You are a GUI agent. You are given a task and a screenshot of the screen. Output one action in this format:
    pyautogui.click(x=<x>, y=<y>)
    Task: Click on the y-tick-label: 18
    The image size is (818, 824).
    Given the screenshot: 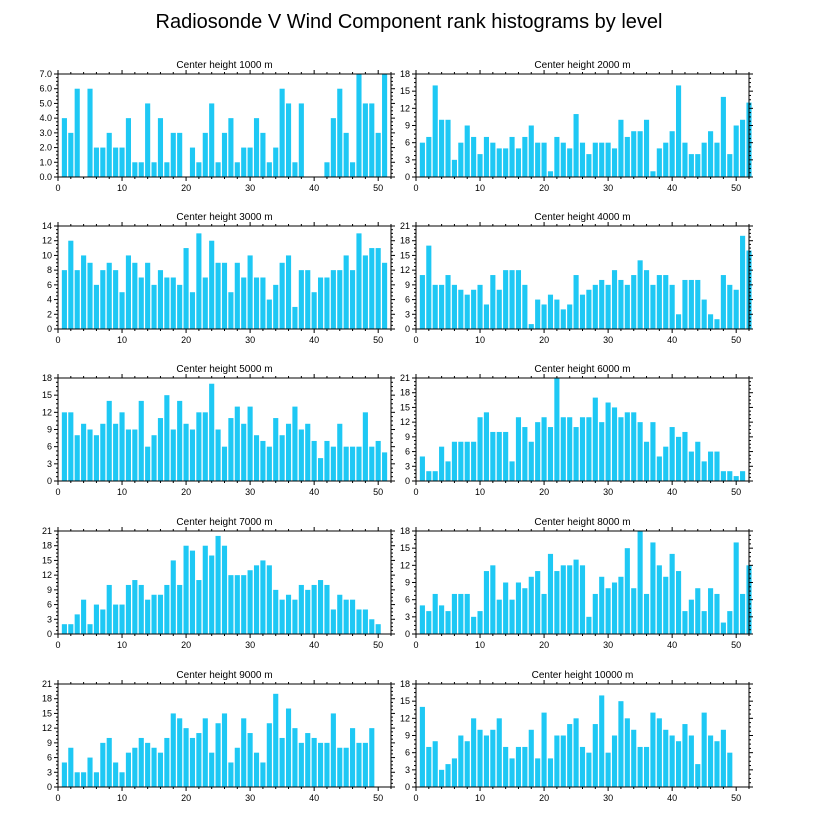 What is the action you would take?
    pyautogui.click(x=47, y=378)
    